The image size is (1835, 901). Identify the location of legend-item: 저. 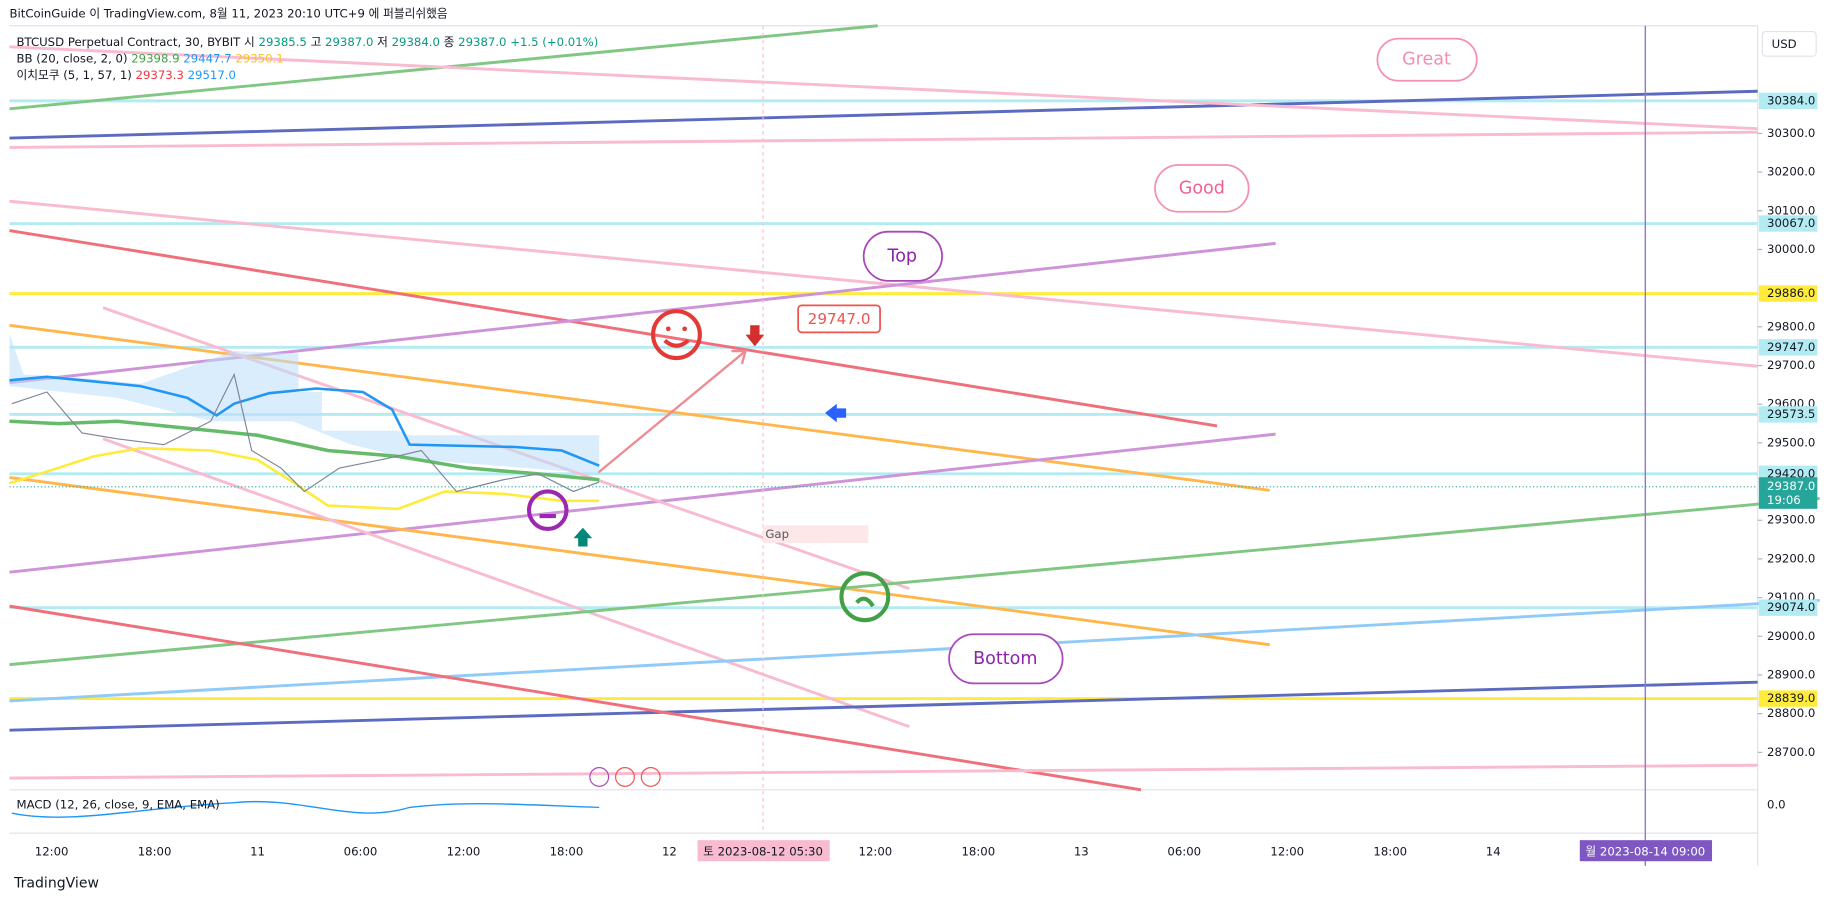
(382, 42).